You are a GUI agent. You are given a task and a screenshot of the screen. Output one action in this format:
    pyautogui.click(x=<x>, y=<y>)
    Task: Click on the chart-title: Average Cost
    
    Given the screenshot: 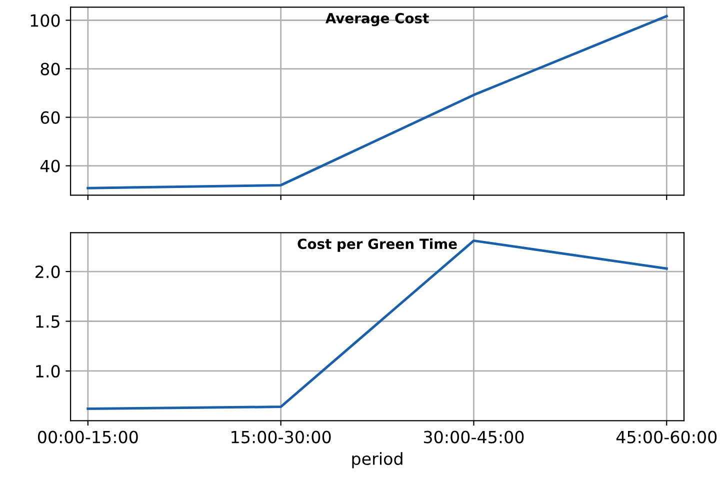 What is the action you would take?
    pyautogui.click(x=377, y=19)
    